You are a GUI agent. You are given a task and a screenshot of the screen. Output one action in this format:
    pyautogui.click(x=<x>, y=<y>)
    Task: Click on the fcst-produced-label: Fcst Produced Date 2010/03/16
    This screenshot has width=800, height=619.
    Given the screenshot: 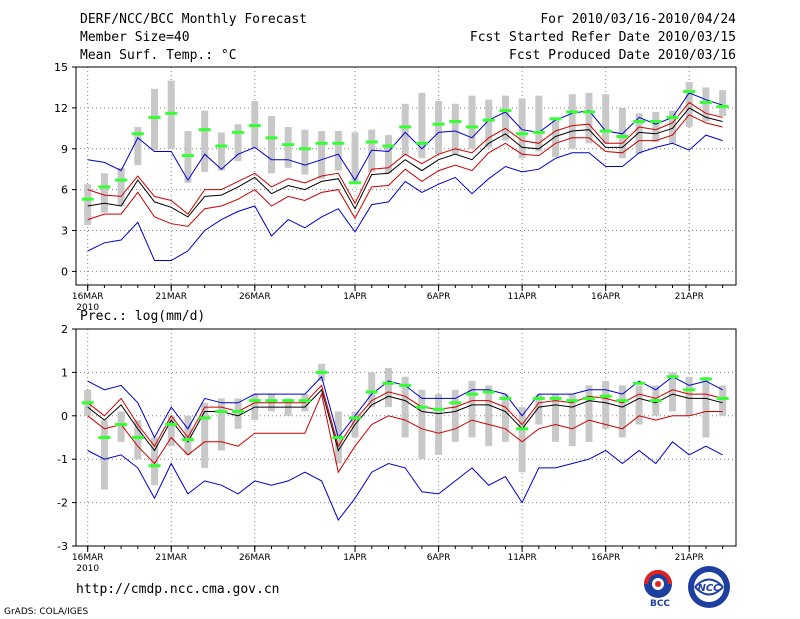 What is the action you would take?
    pyautogui.click(x=622, y=55)
    